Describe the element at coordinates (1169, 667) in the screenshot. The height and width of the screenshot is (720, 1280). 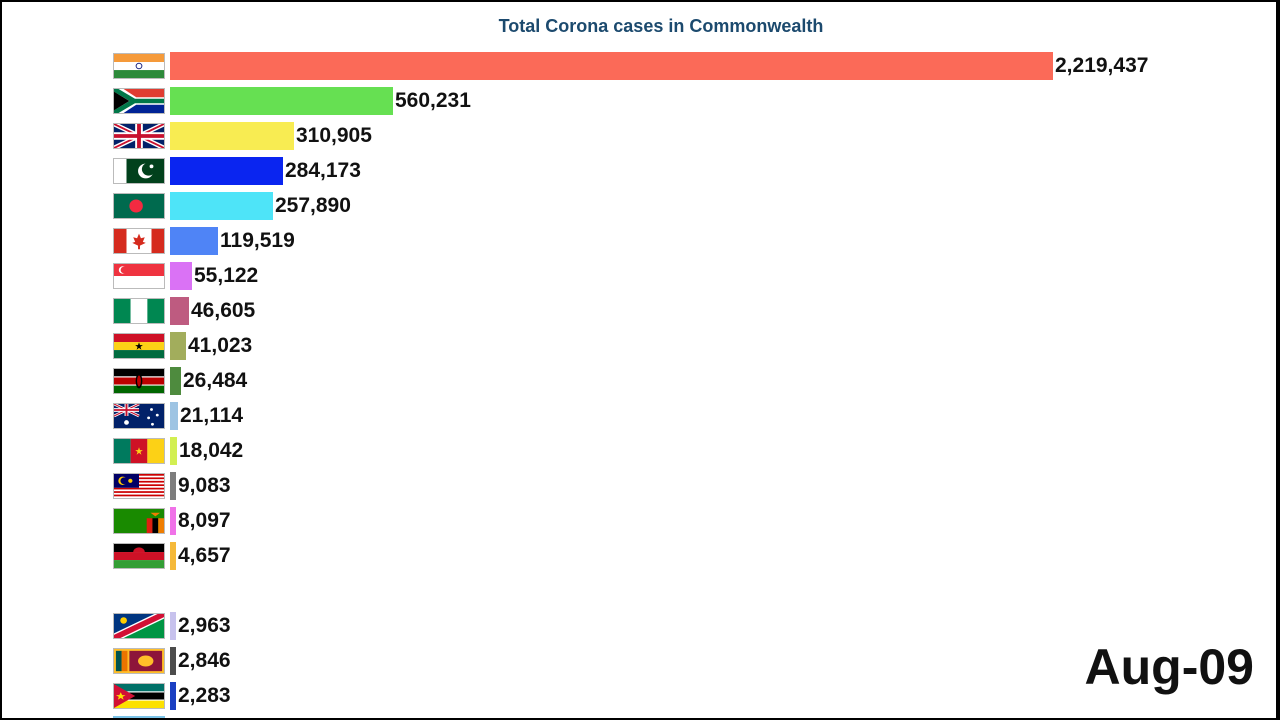
I see `date-label: Aug-09` at that location.